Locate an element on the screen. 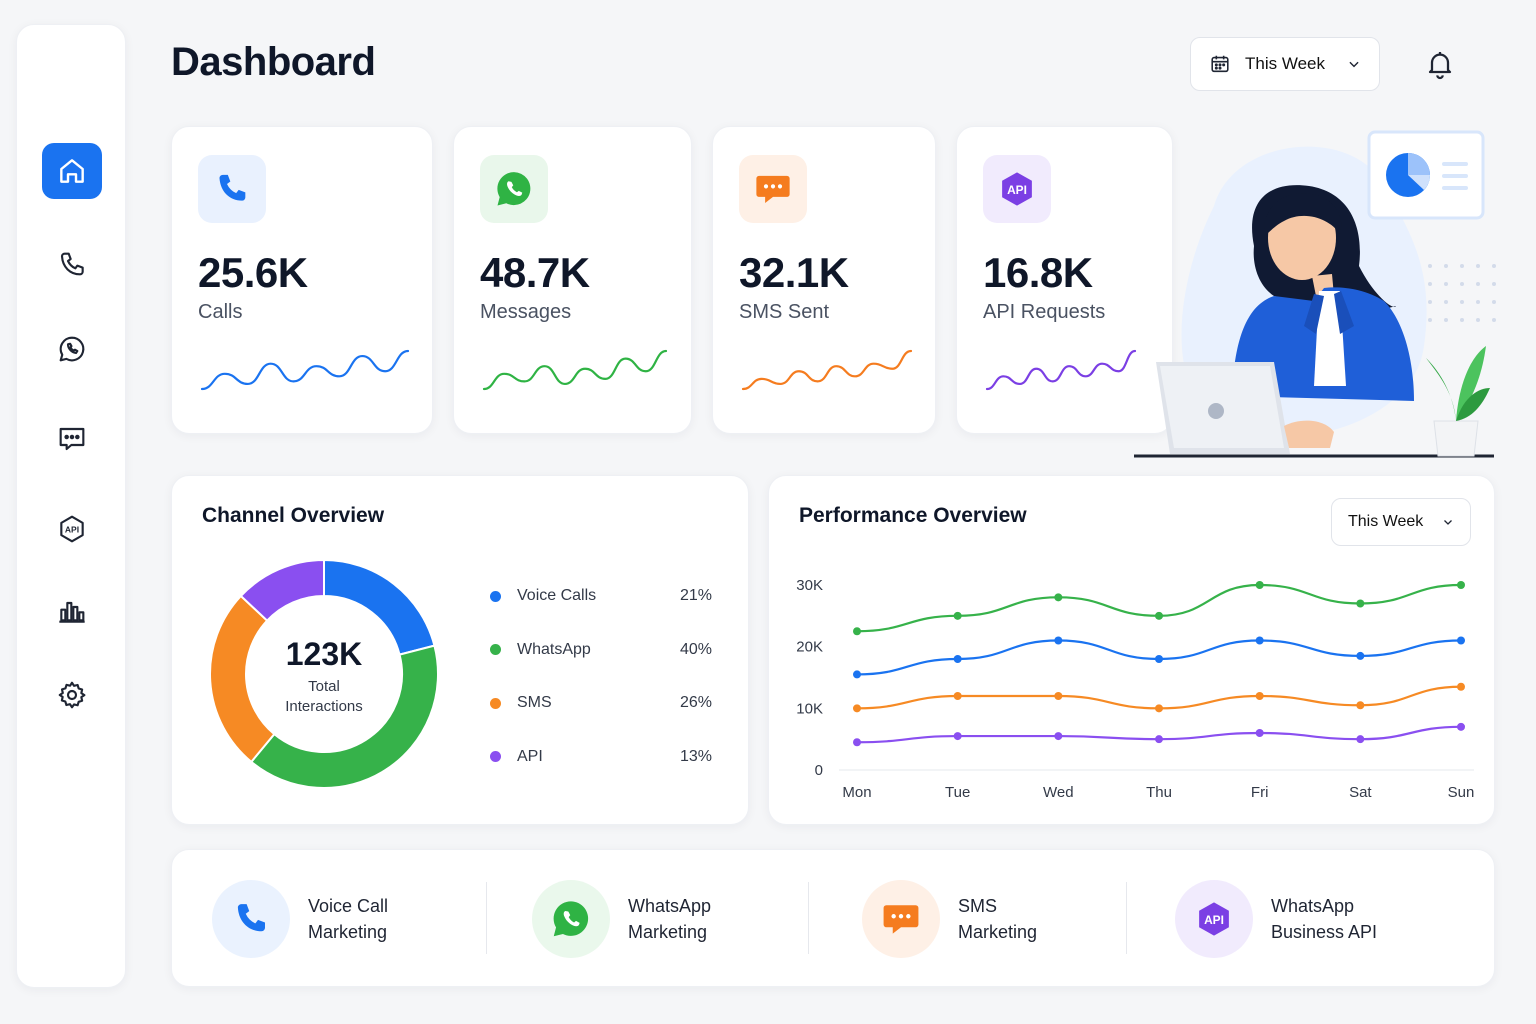  channel-label: WhatsApp Marketing is located at coordinates (670, 919).